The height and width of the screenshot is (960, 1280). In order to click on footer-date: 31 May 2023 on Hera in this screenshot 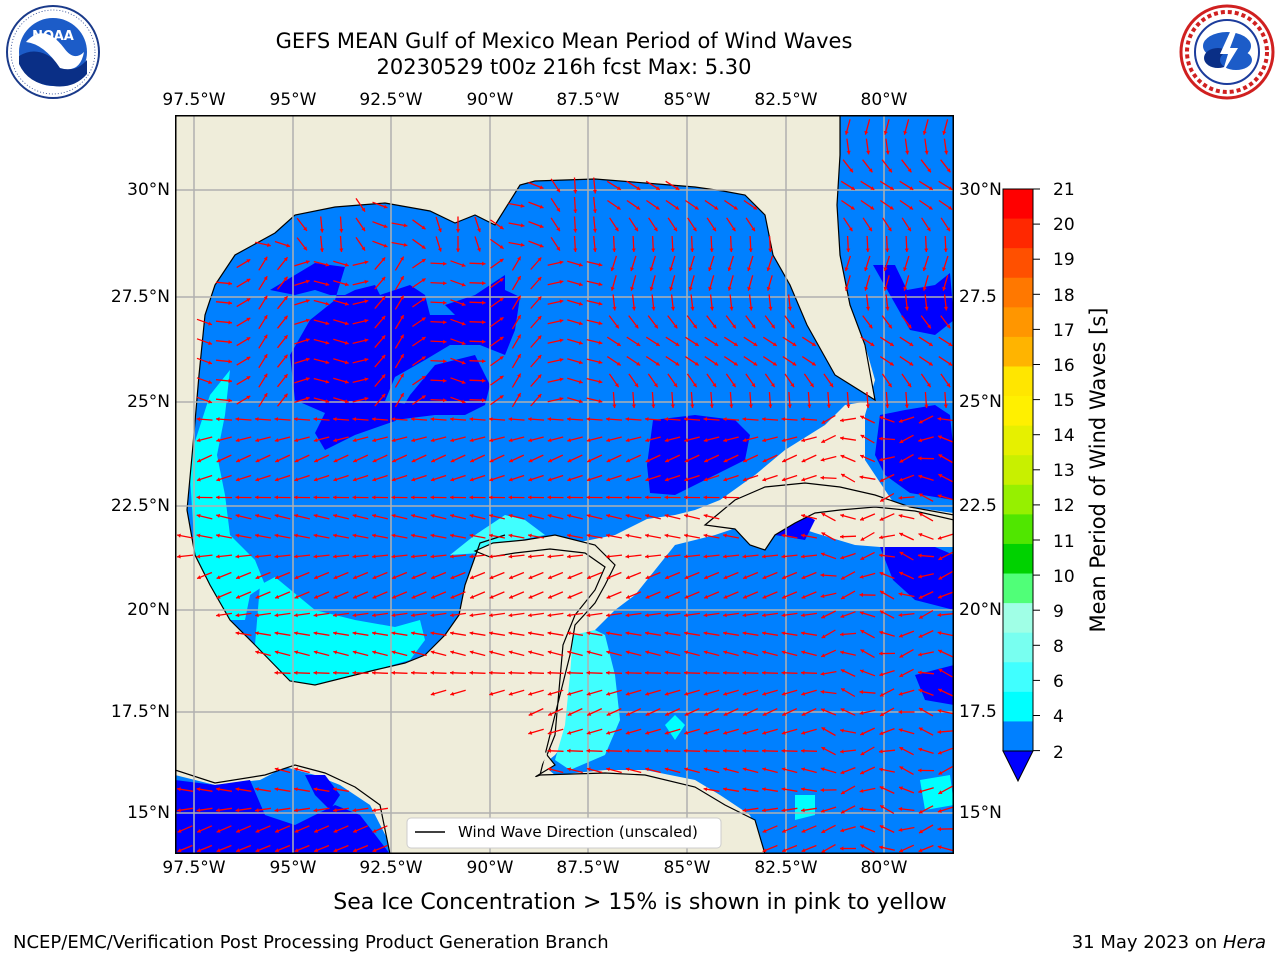, I will do `click(1169, 942)`.